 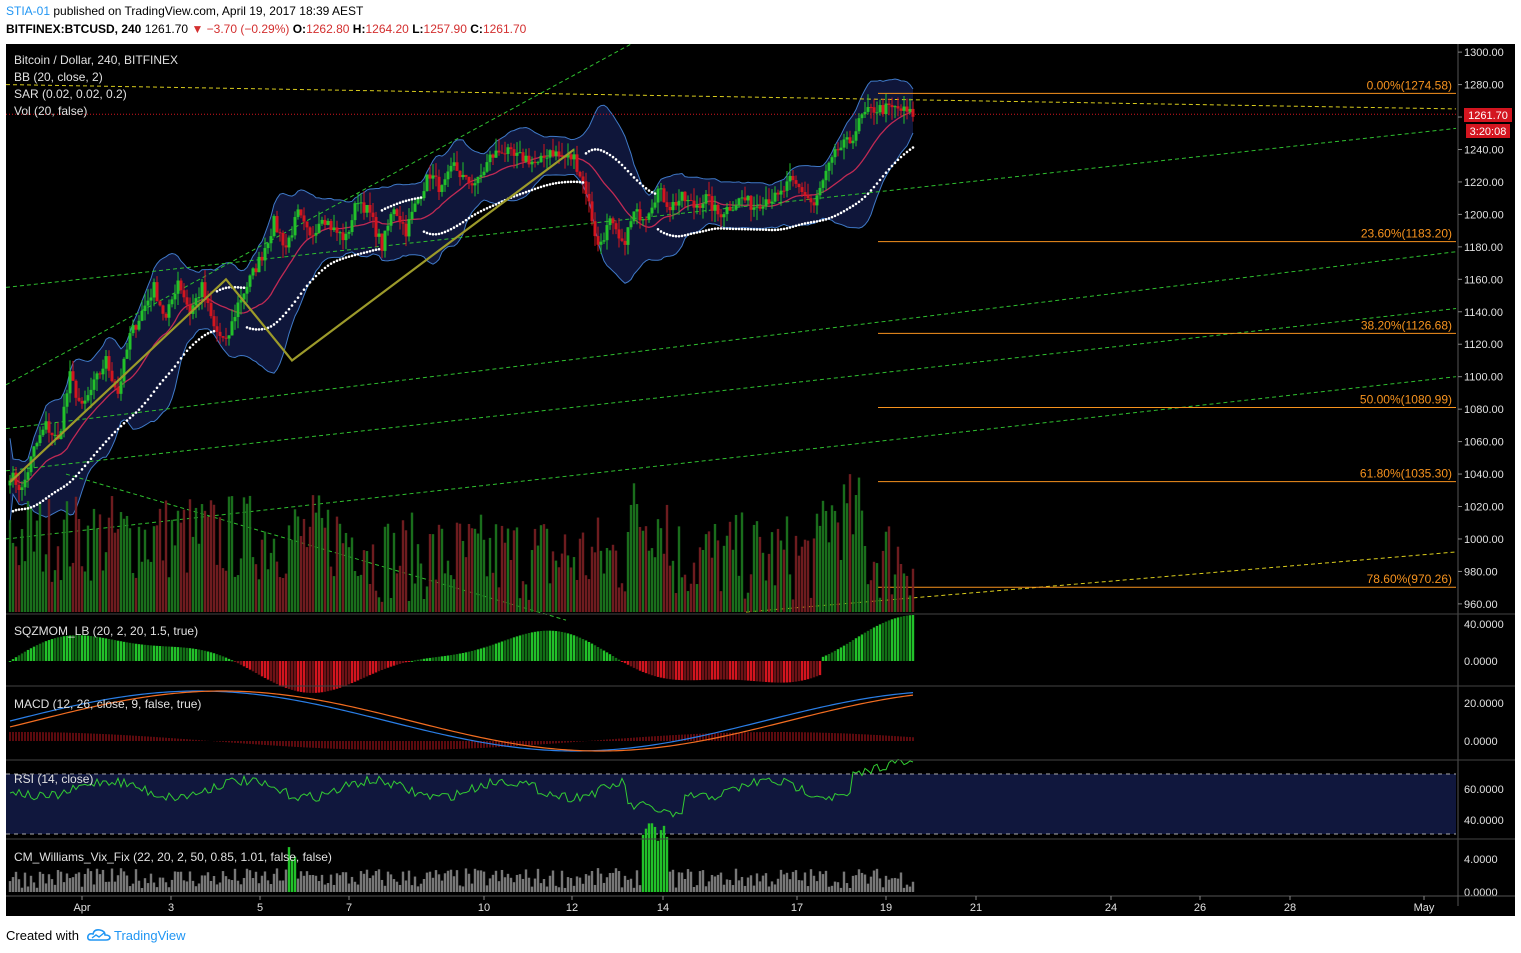 I want to click on high-label: H:, so click(x=359, y=29).